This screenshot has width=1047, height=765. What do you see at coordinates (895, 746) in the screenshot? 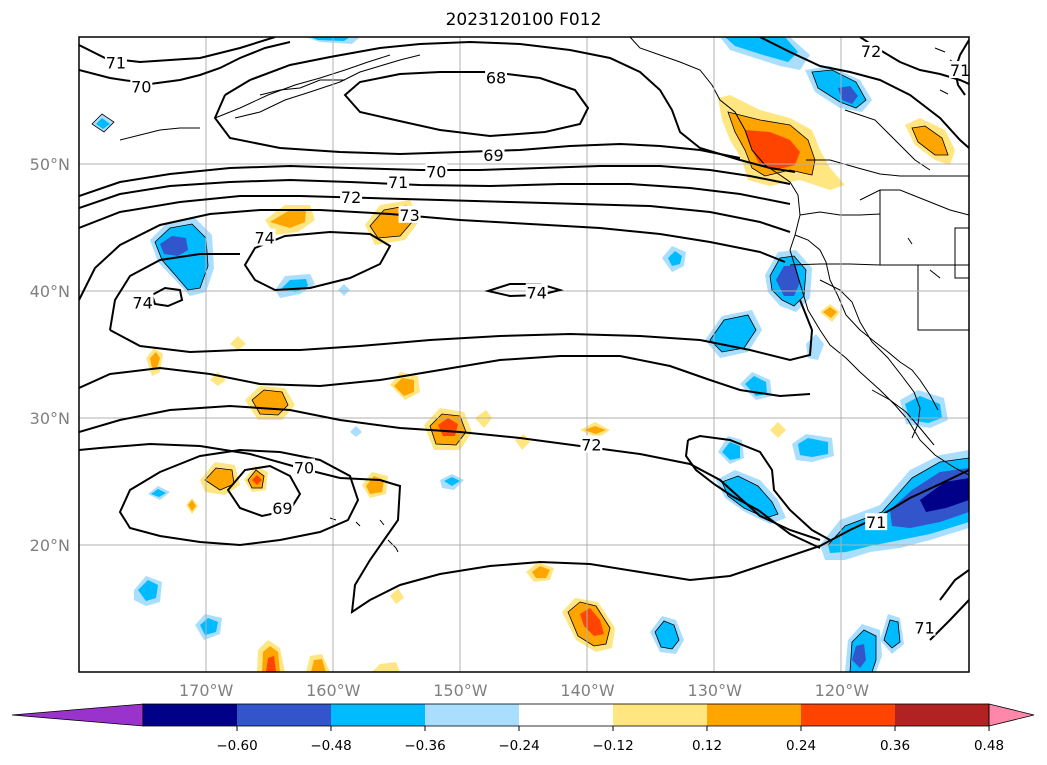
I see `colorbar-tick-label: 0.36` at bounding box center [895, 746].